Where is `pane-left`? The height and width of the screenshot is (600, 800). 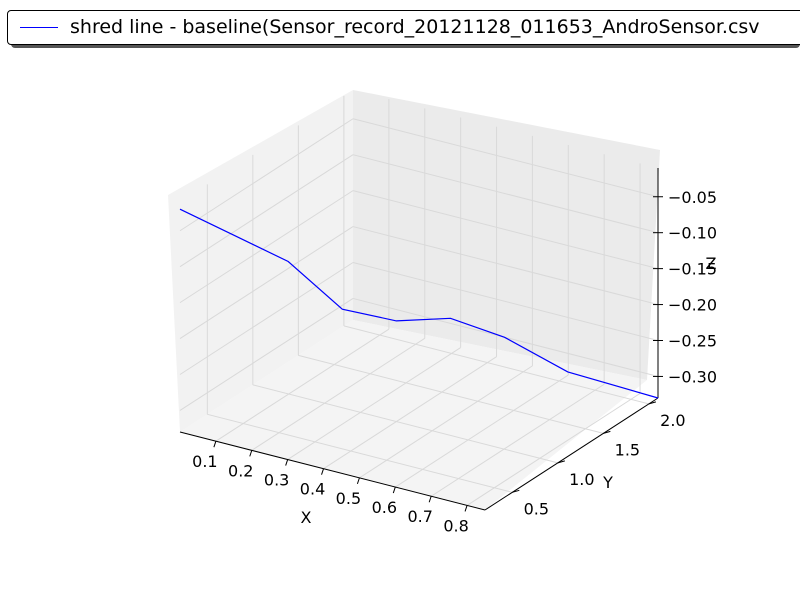
pane-left is located at coordinates (260, 261).